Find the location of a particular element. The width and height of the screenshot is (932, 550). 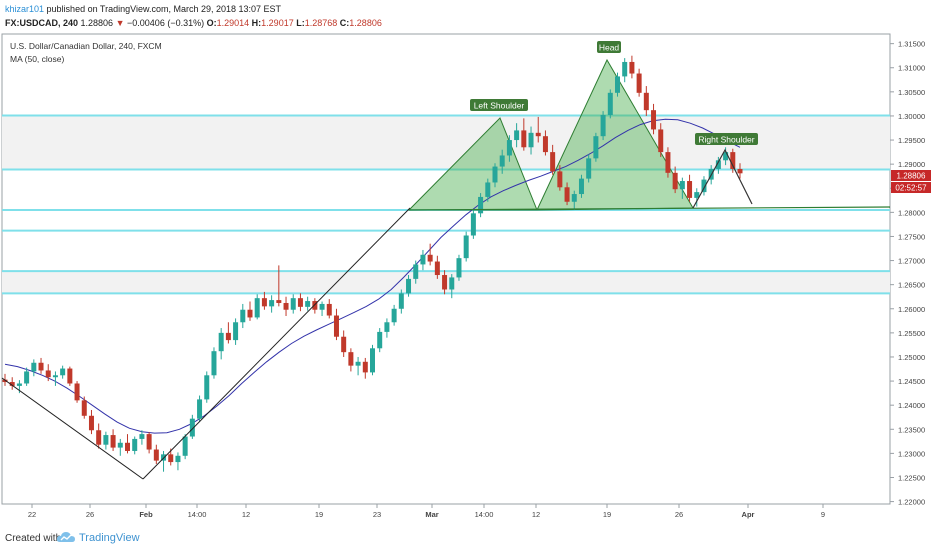

last-price: 1.28806 is located at coordinates (97, 23).